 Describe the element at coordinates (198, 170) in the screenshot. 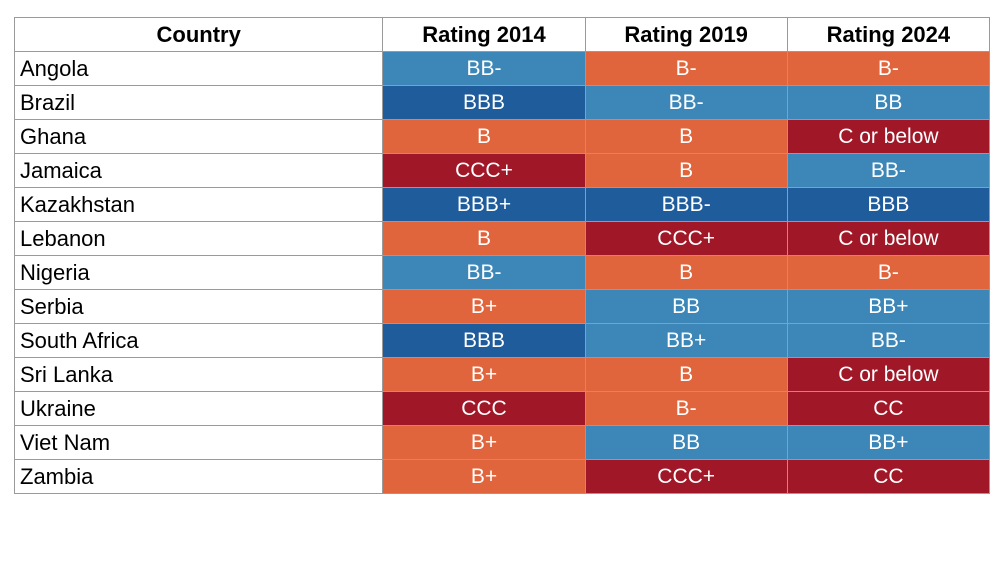

I see `country-cell: Jamaica` at that location.